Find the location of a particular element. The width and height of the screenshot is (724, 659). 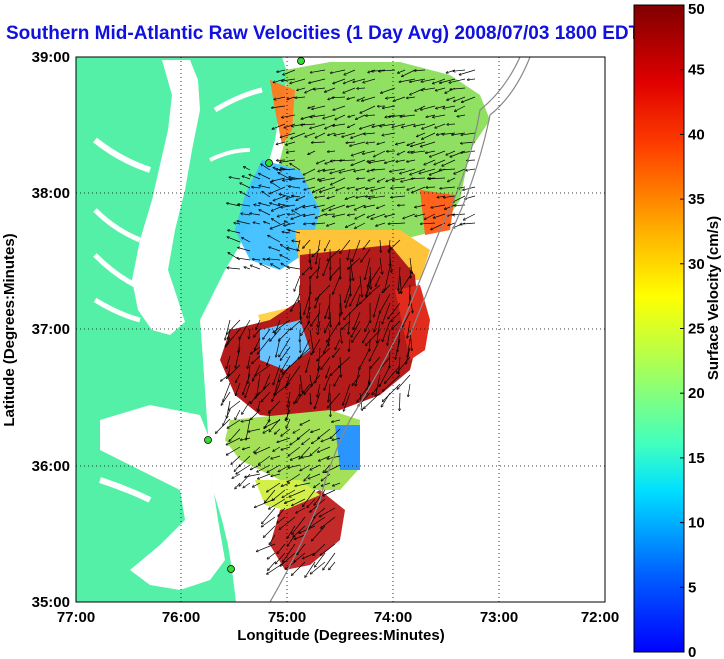

colorbar-gradient is located at coordinates (659, 328).